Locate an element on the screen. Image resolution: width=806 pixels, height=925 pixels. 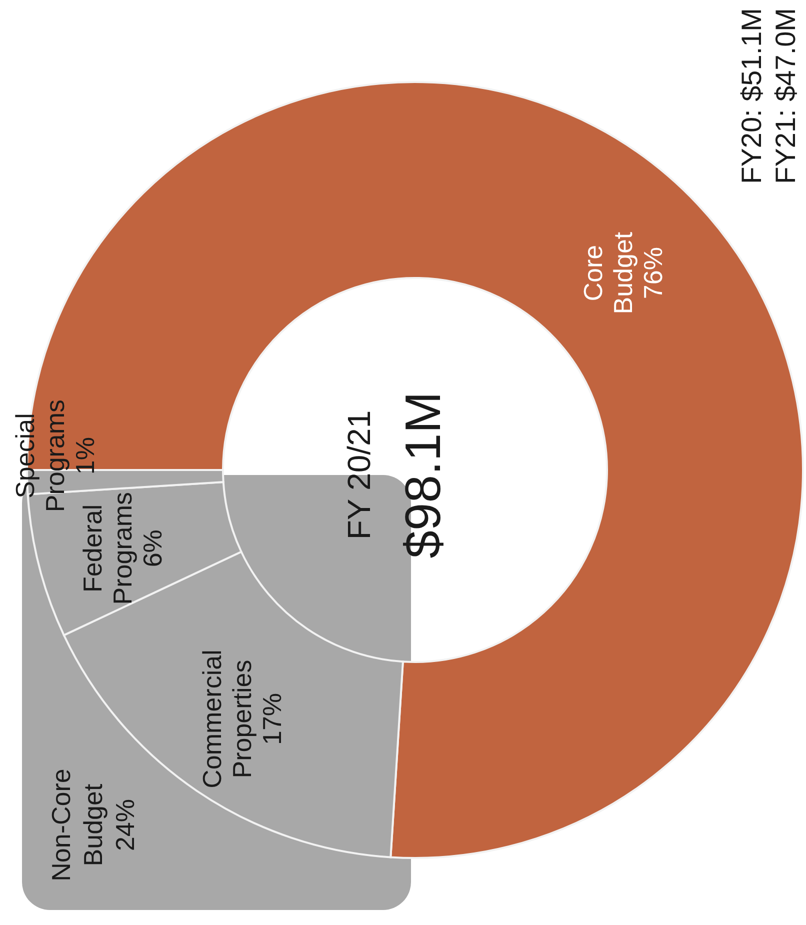
slice-label: Federal Programs is located at coordinates (107, 548).